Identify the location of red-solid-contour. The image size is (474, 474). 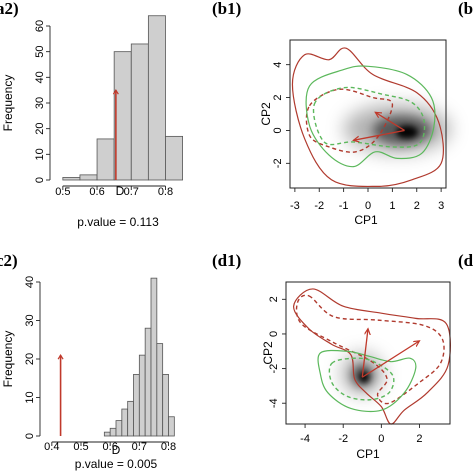
(367, 117).